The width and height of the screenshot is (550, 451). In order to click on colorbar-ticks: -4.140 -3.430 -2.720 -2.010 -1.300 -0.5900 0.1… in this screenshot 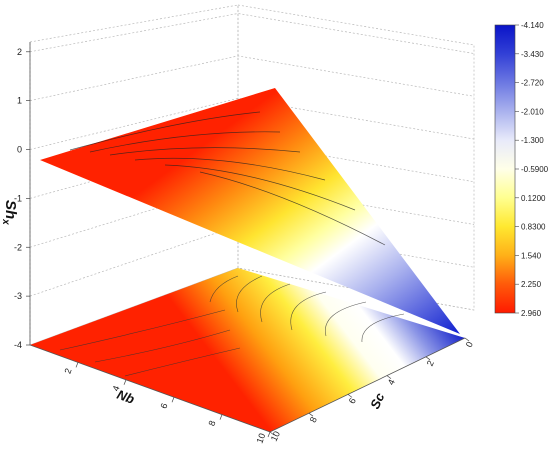, I will do `click(532, 169)`.